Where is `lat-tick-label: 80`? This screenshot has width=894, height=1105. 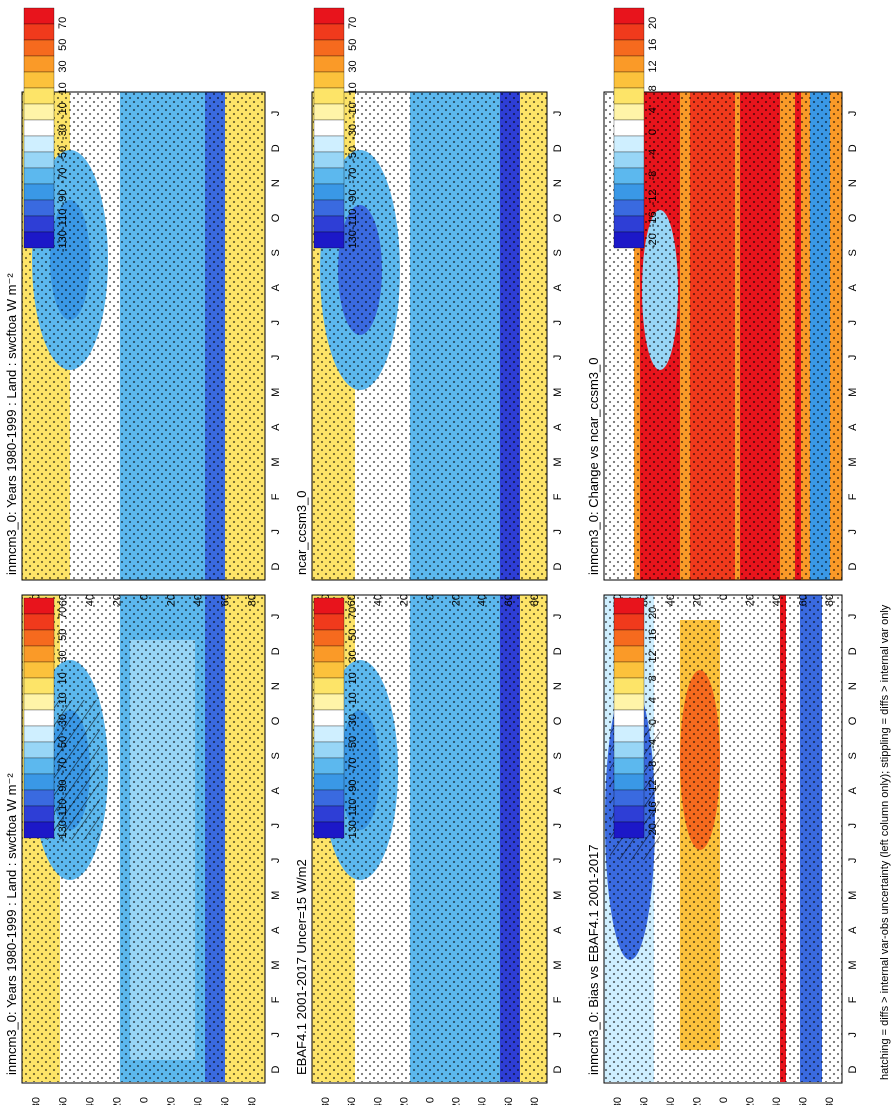 lat-tick-label: 80 is located at coordinates (535, 1101).